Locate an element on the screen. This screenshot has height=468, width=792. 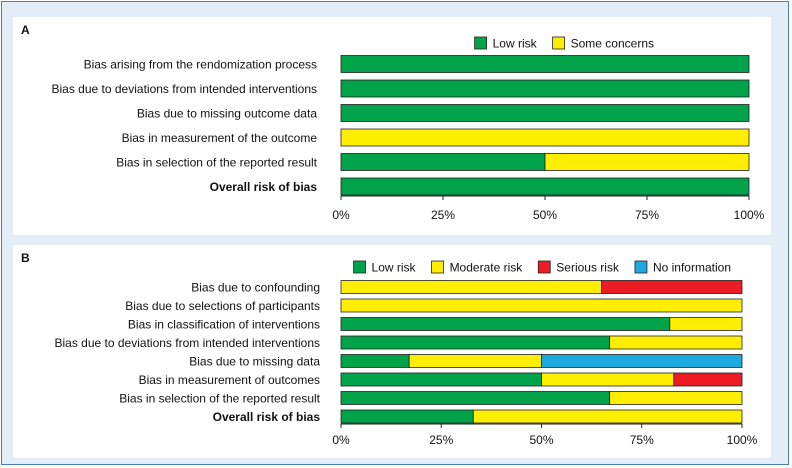
legend-item: No information is located at coordinates (682, 267).